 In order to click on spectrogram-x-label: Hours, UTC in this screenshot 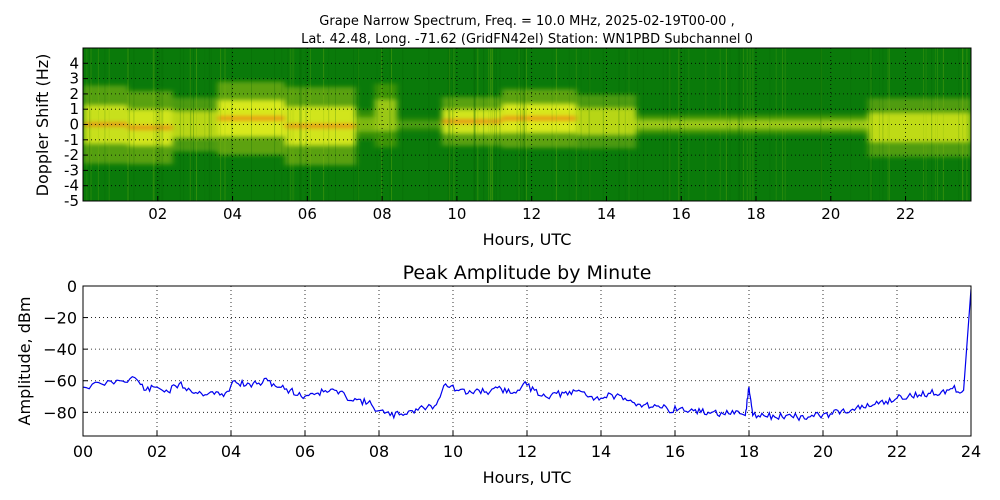, I will do `click(527, 239)`.